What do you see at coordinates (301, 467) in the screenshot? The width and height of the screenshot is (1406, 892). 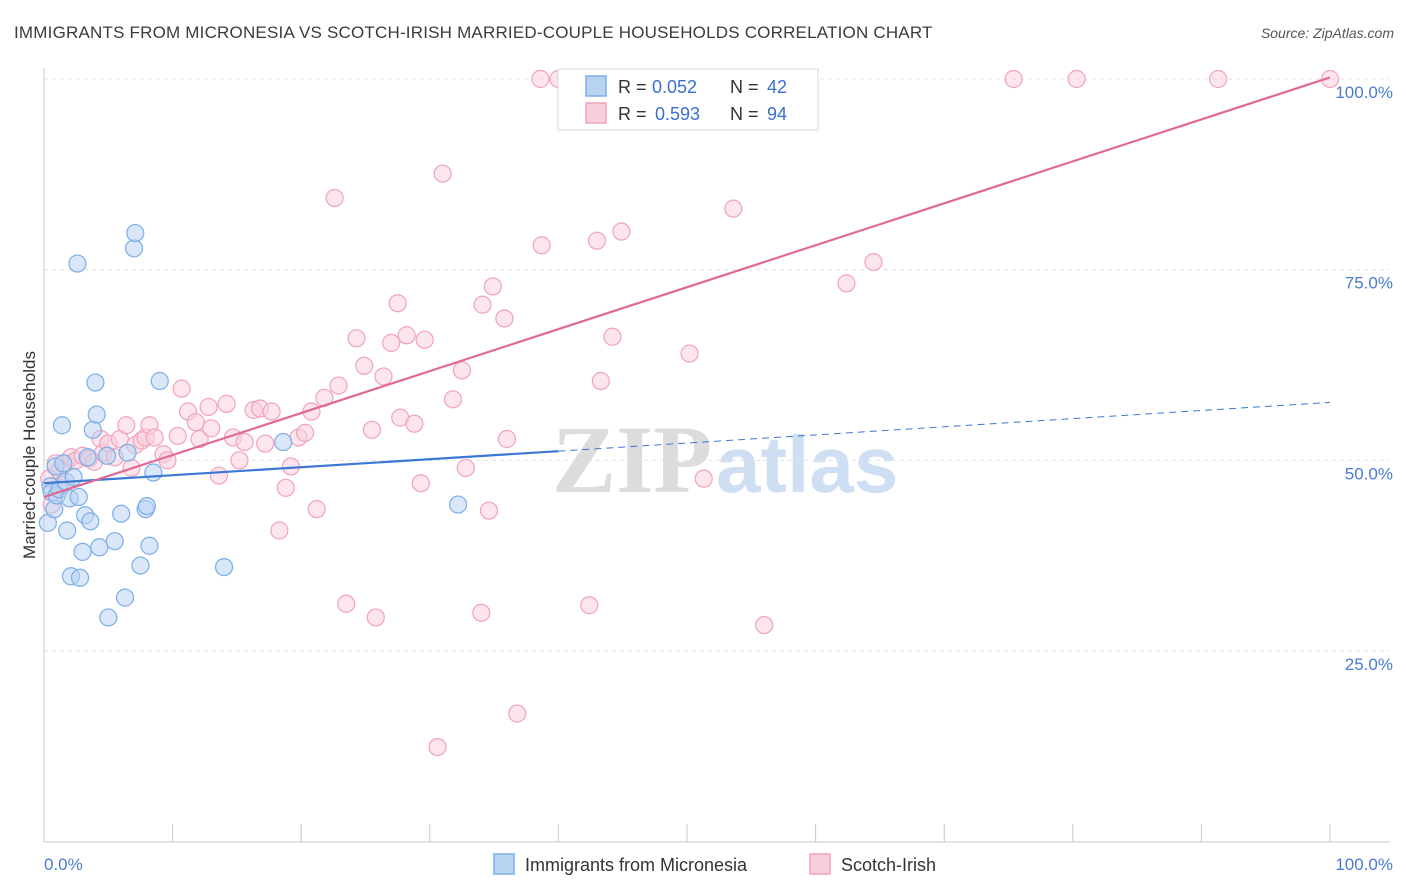 I see `trend-line-micronesia` at bounding box center [301, 467].